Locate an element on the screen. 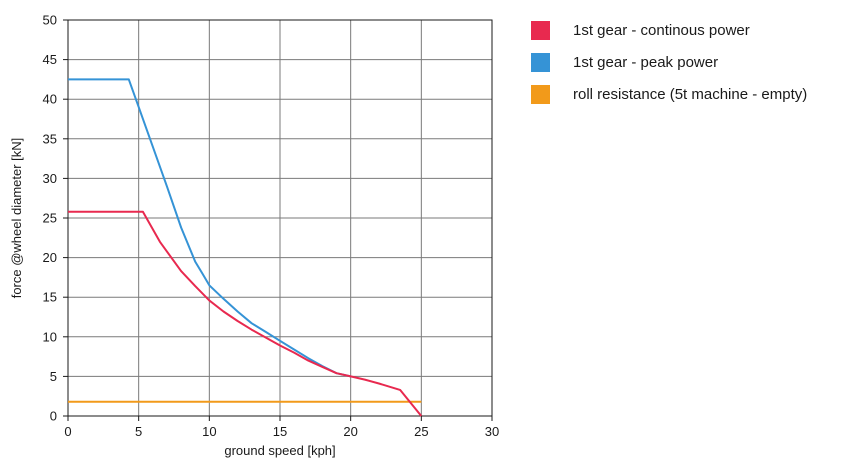 Image resolution: width=858 pixels, height=461 pixels. y-tick-label: 35 is located at coordinates (50, 138).